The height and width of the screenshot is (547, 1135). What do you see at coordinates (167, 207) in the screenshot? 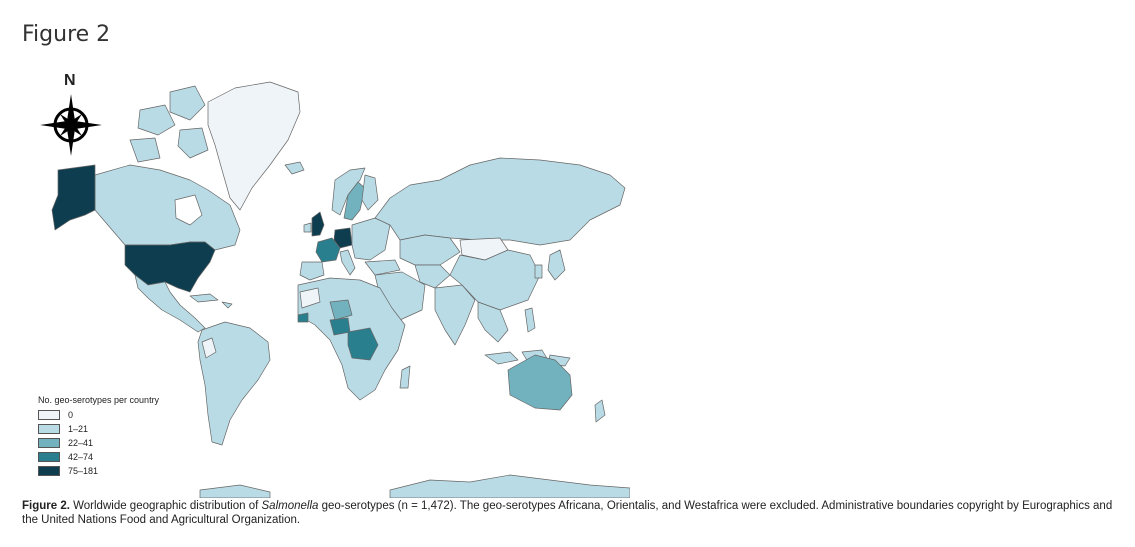
I see `country-canada` at bounding box center [167, 207].